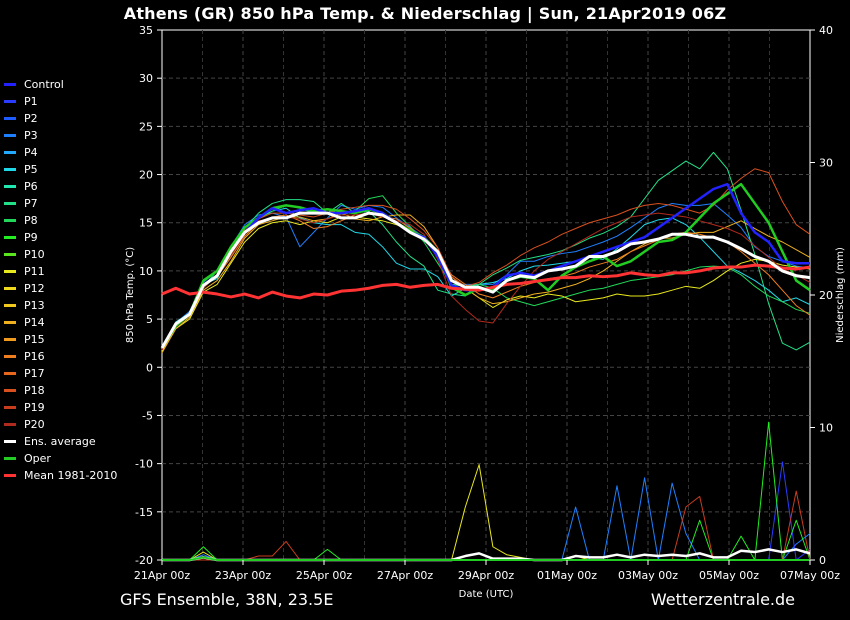  Describe the element at coordinates (729, 575) in the screenshot. I see `x-tick-label: 05May 00z` at that location.